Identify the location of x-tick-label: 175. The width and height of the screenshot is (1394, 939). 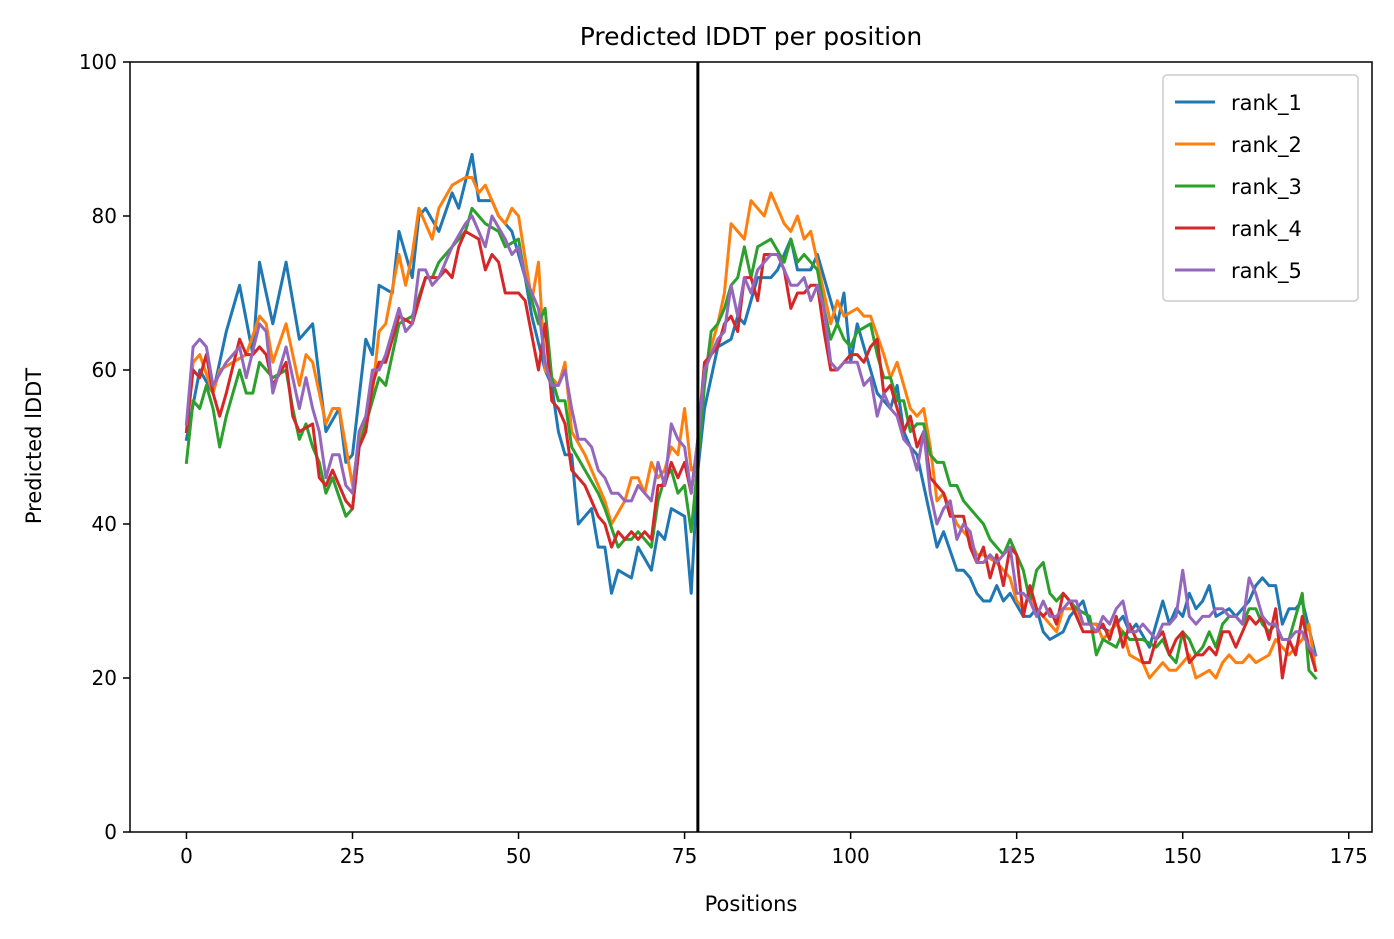
(1349, 856).